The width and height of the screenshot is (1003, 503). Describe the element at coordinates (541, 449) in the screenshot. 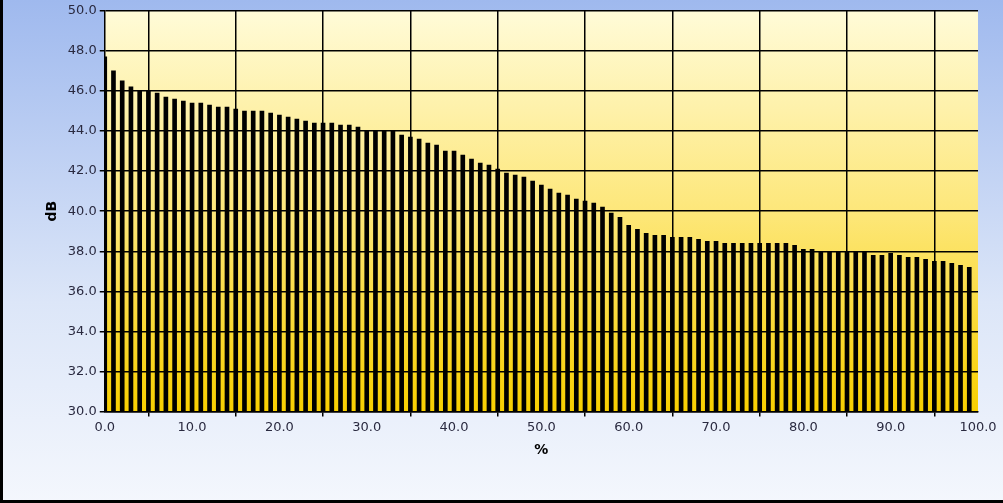

I see `x-axis-title: %` at that location.